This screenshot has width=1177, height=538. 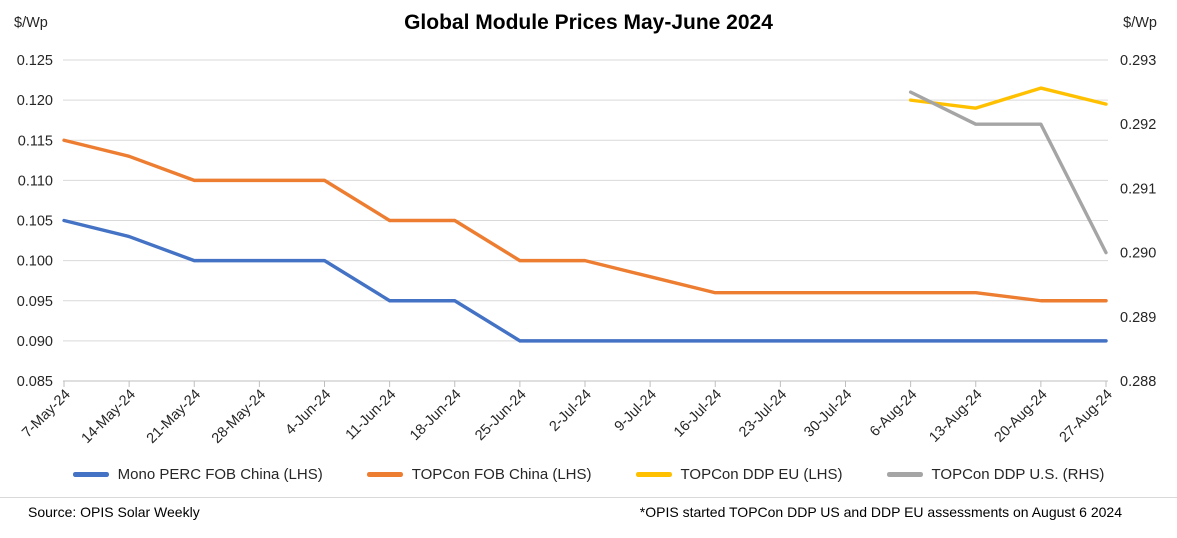 What do you see at coordinates (35, 222) in the screenshot?
I see `y-axis-tick-label-left: 0.105` at bounding box center [35, 222].